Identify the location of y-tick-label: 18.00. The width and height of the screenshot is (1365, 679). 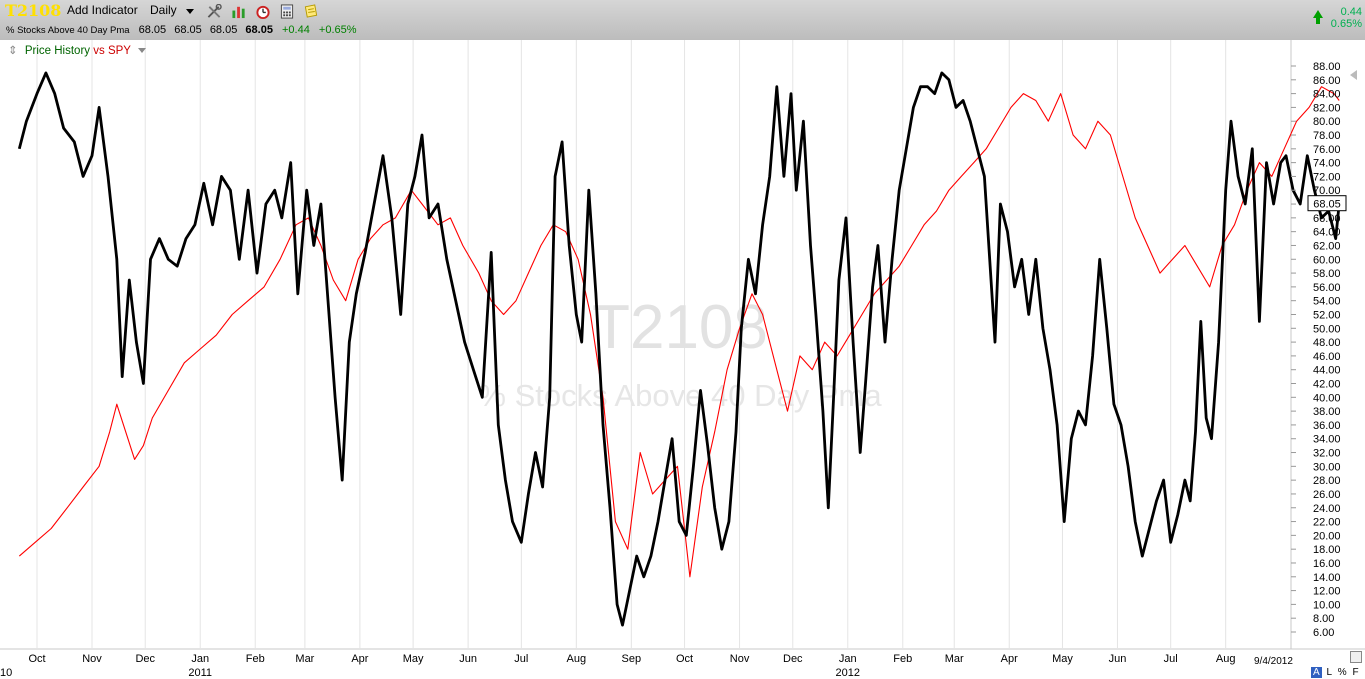
(1327, 550).